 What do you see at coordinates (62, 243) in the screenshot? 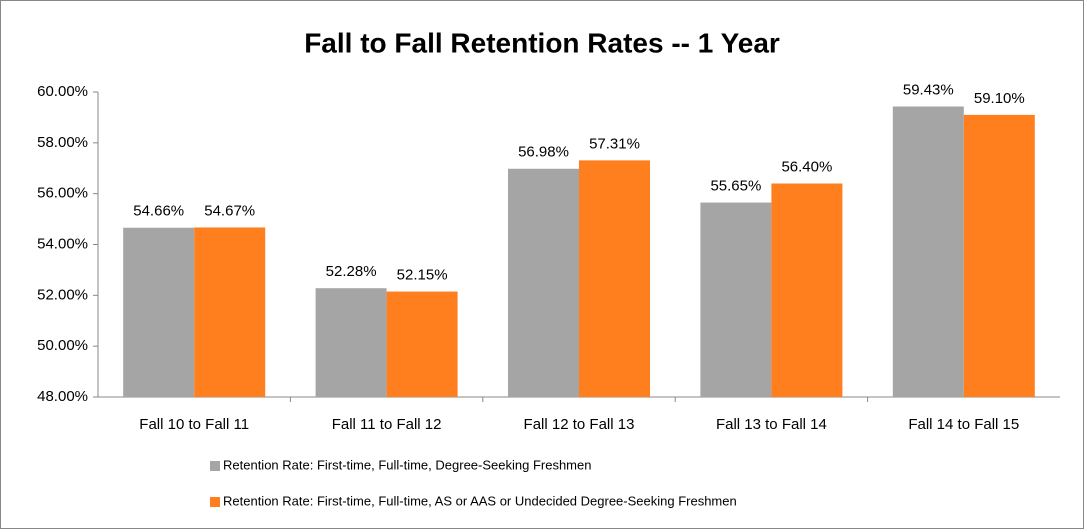
I see `y-tick-label: 54.00%` at bounding box center [62, 243].